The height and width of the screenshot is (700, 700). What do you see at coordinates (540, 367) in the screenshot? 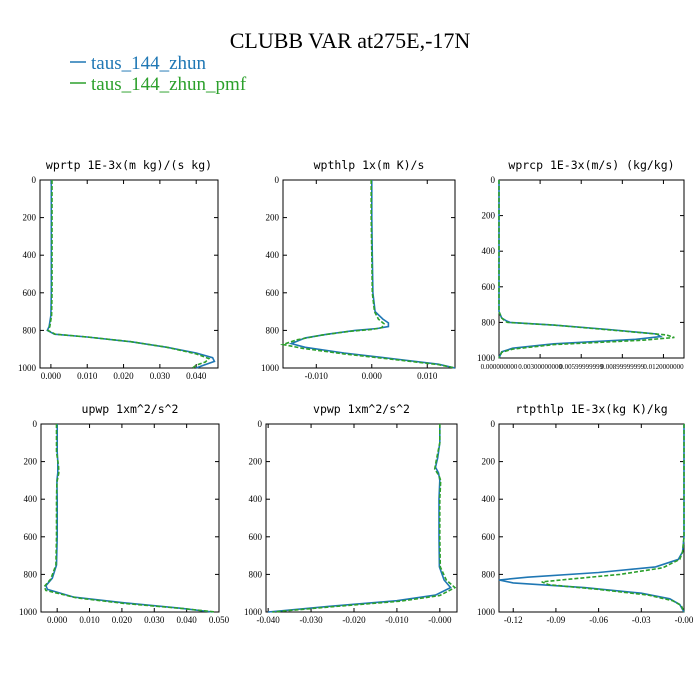
I see `x-tick-label: 0.00300000000` at bounding box center [540, 367].